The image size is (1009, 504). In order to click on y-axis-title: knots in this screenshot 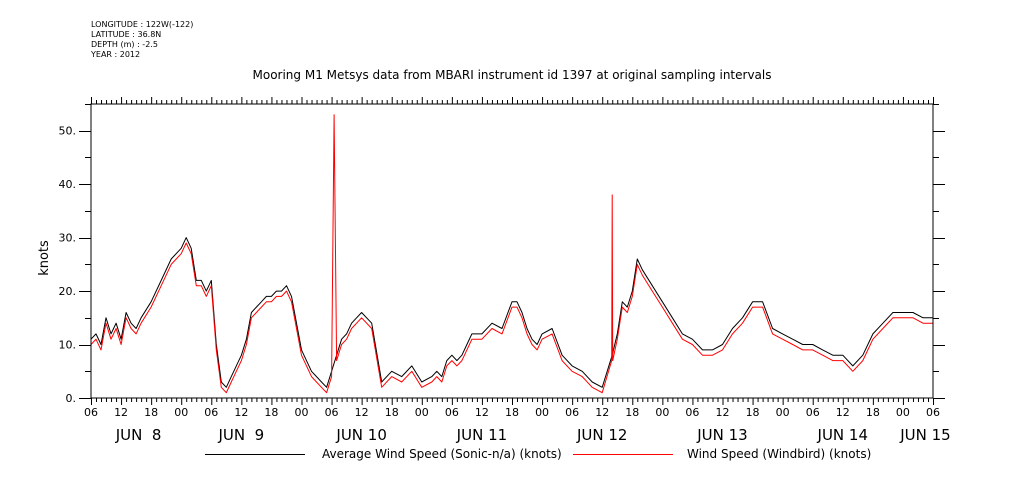, I will do `click(44, 258)`.